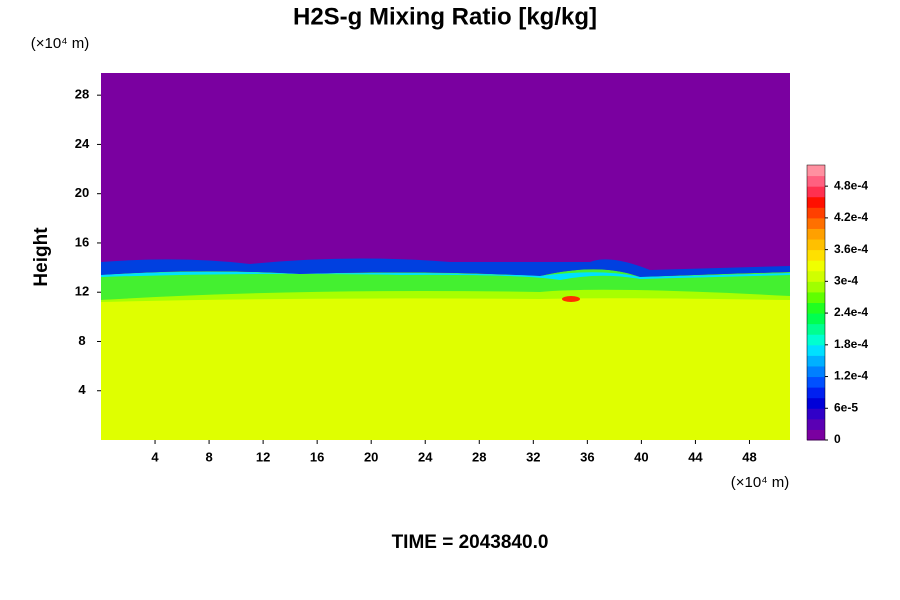 Image resolution: width=900 pixels, height=600 pixels. Describe the element at coordinates (82, 291) in the screenshot. I see `y-tick-label: 12` at that location.